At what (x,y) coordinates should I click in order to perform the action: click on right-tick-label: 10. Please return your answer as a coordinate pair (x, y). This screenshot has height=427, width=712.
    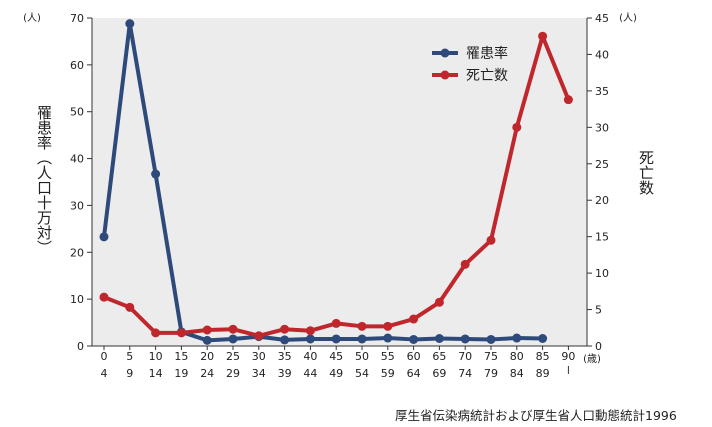
    Looking at the image, I should click on (602, 273).